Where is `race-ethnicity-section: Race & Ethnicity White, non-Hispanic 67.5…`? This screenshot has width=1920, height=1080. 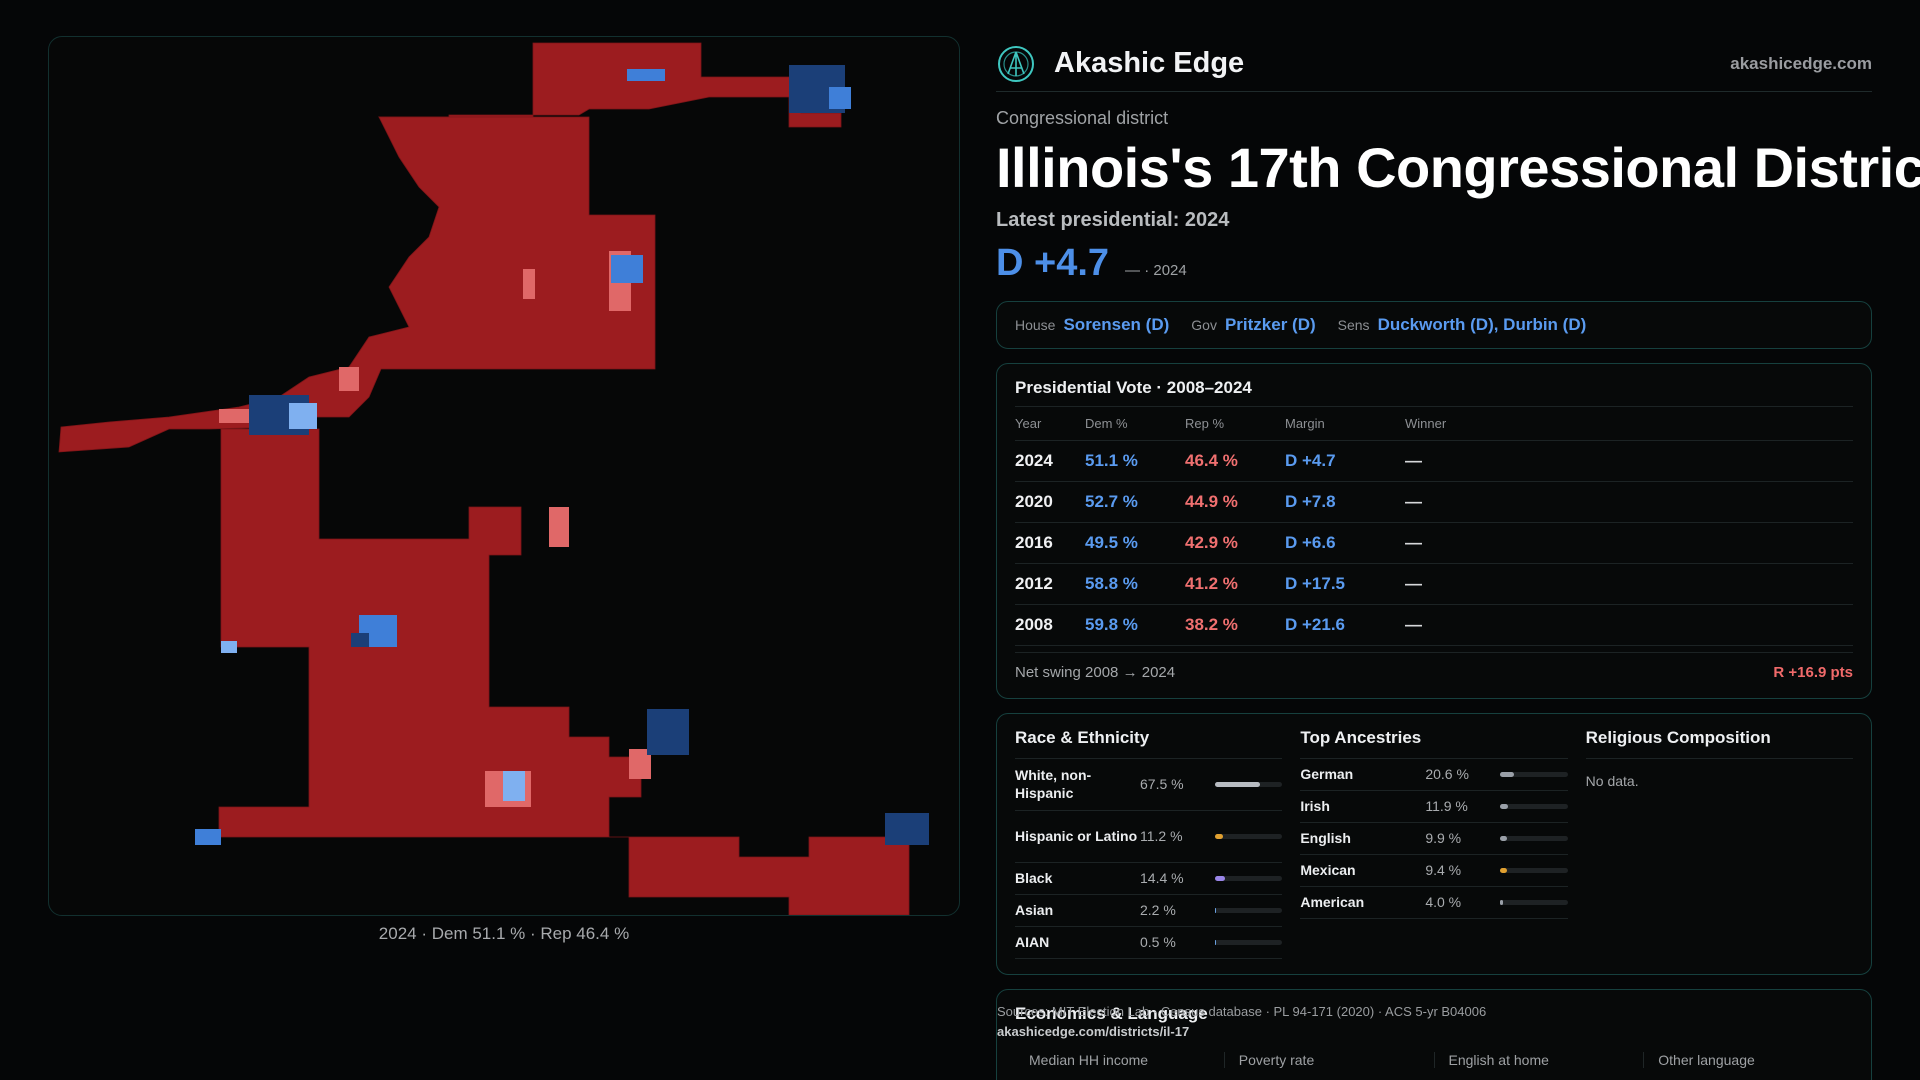 race-ethnicity-section: Race & Ethnicity White, non-Hispanic 67.5… is located at coordinates (1149, 844).